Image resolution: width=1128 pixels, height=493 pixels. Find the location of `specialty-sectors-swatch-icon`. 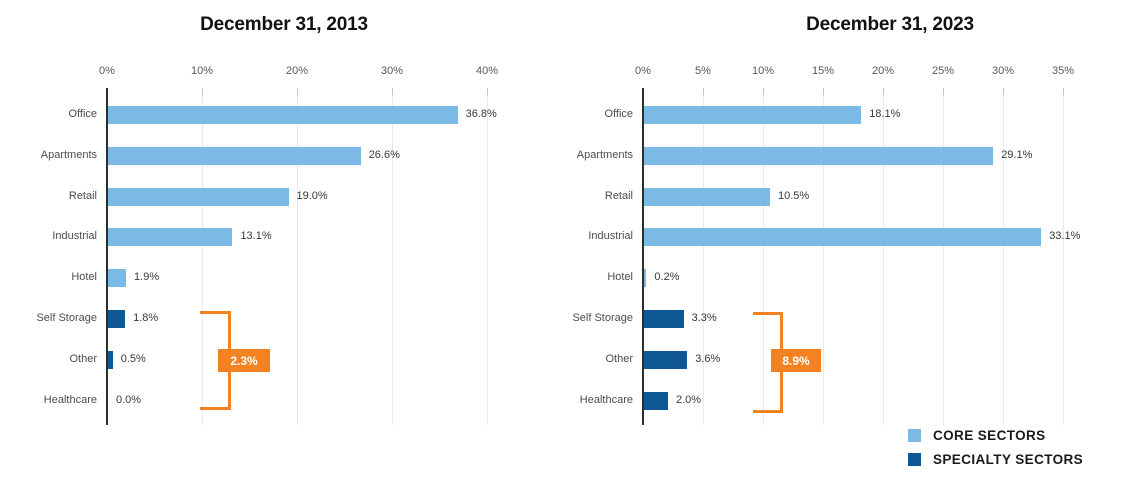

specialty-sectors-swatch-icon is located at coordinates (914, 459).